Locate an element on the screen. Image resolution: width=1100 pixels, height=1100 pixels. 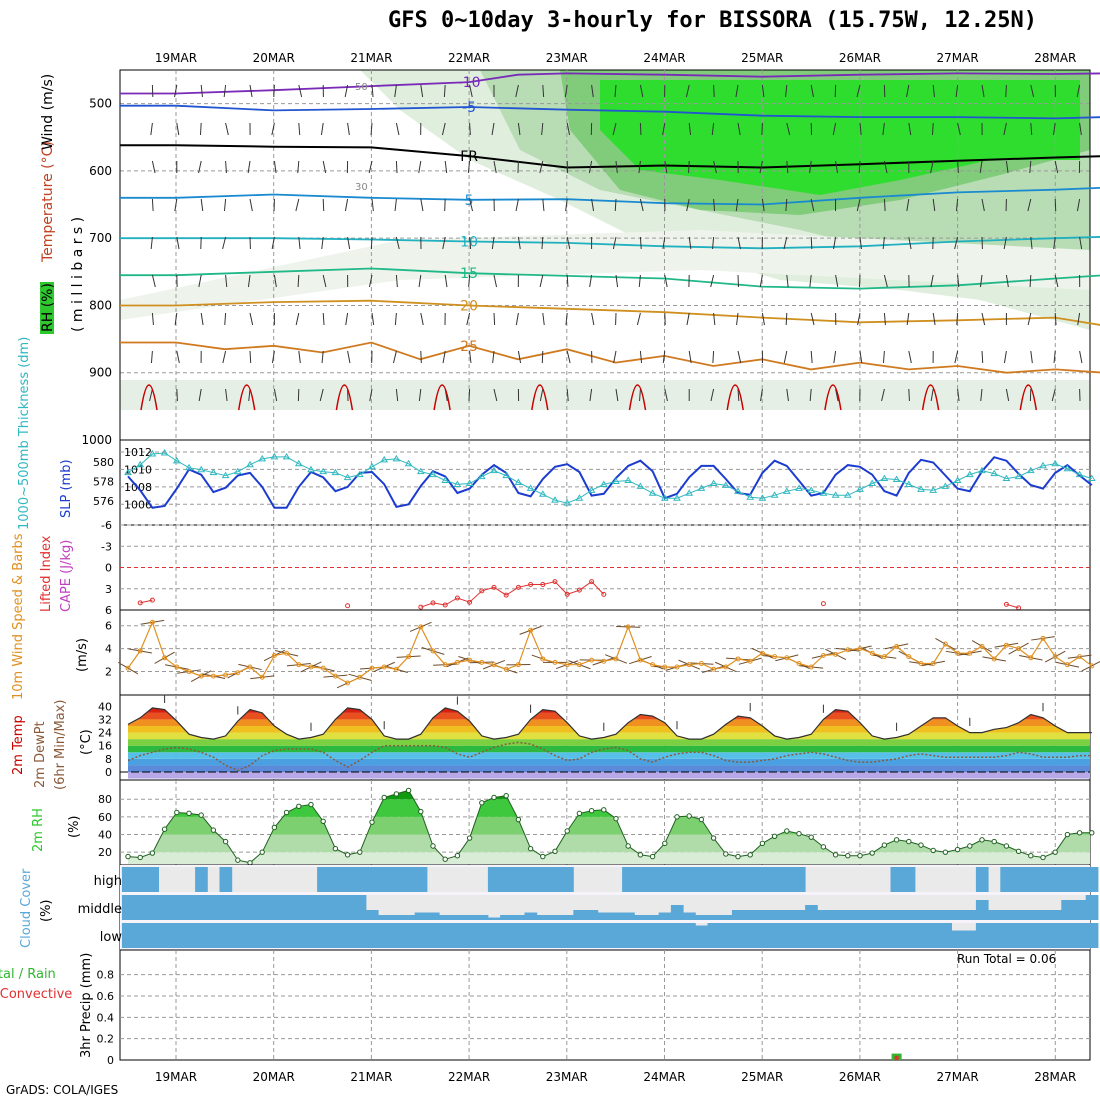
isotherm-line is located at coordinates (610, 112).